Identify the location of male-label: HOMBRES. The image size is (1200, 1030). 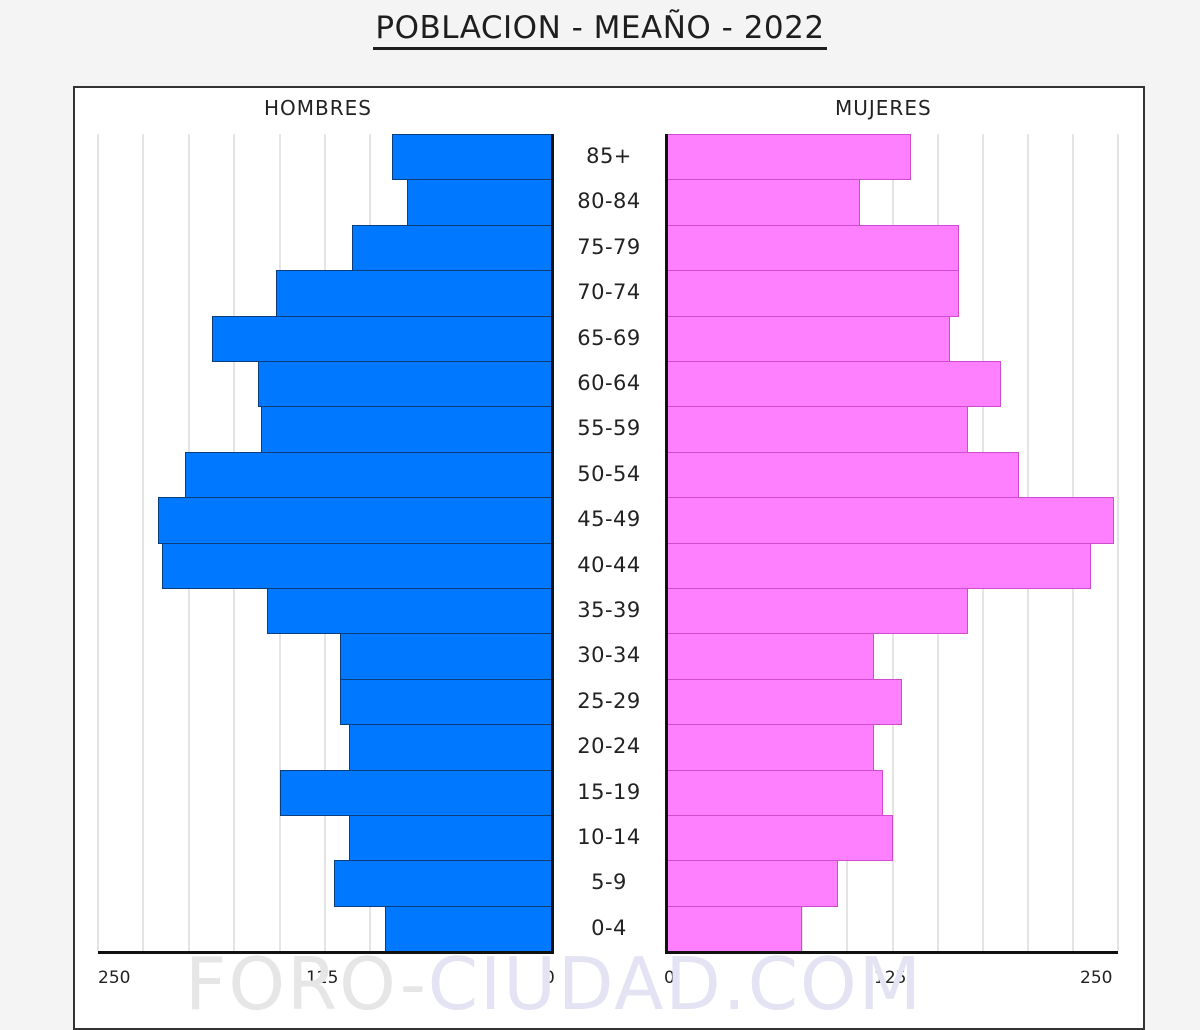
(318, 108).